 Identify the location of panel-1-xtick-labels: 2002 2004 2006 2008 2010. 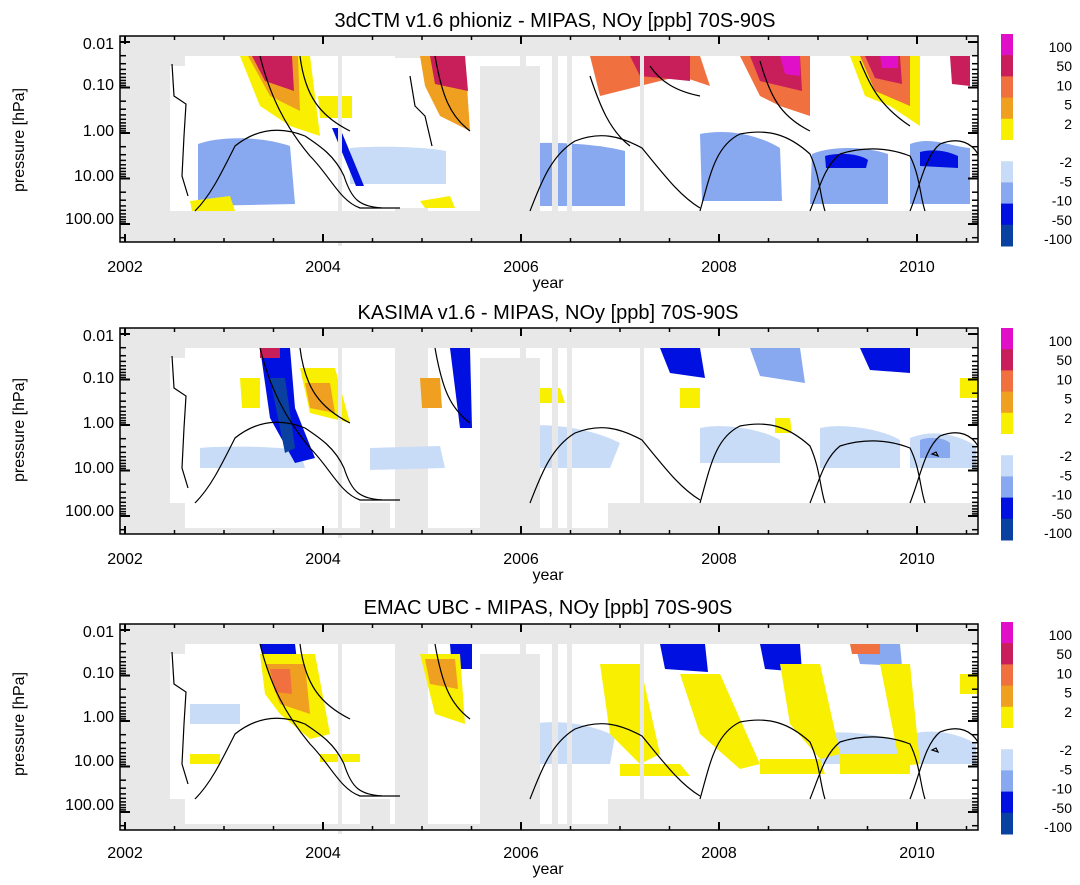
(521, 267).